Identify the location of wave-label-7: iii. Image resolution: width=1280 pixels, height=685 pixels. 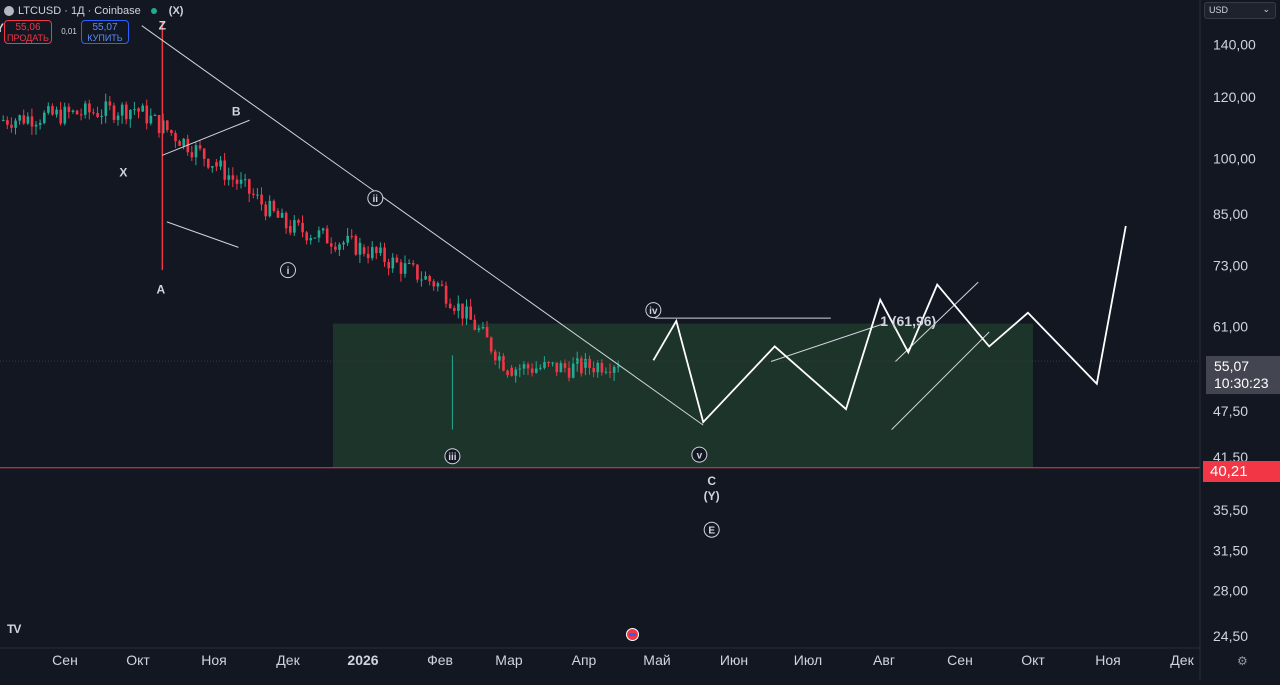
(452, 457).